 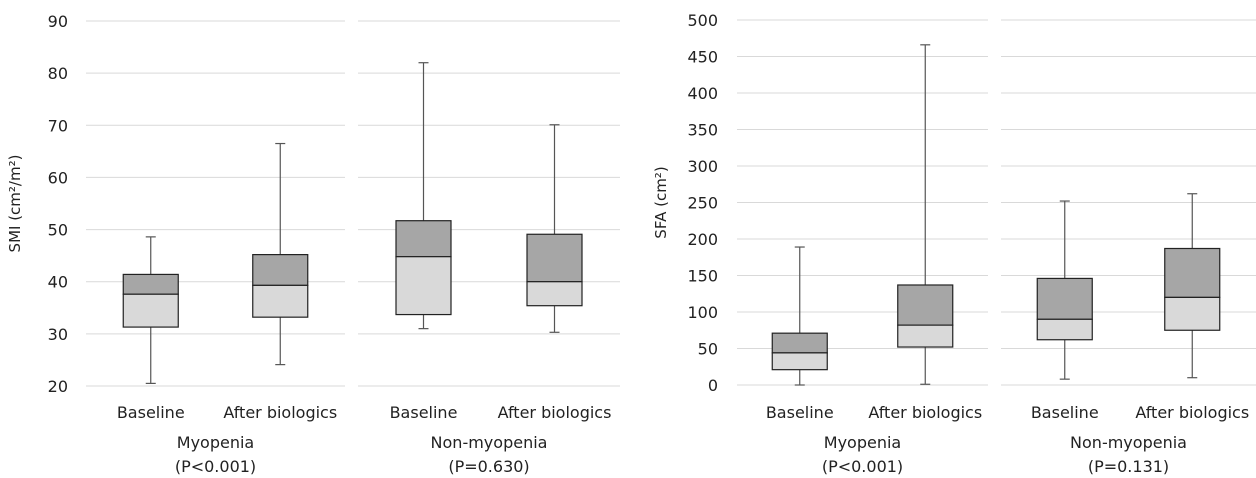 I want to click on y-tick-label: 250, so click(x=702, y=203).